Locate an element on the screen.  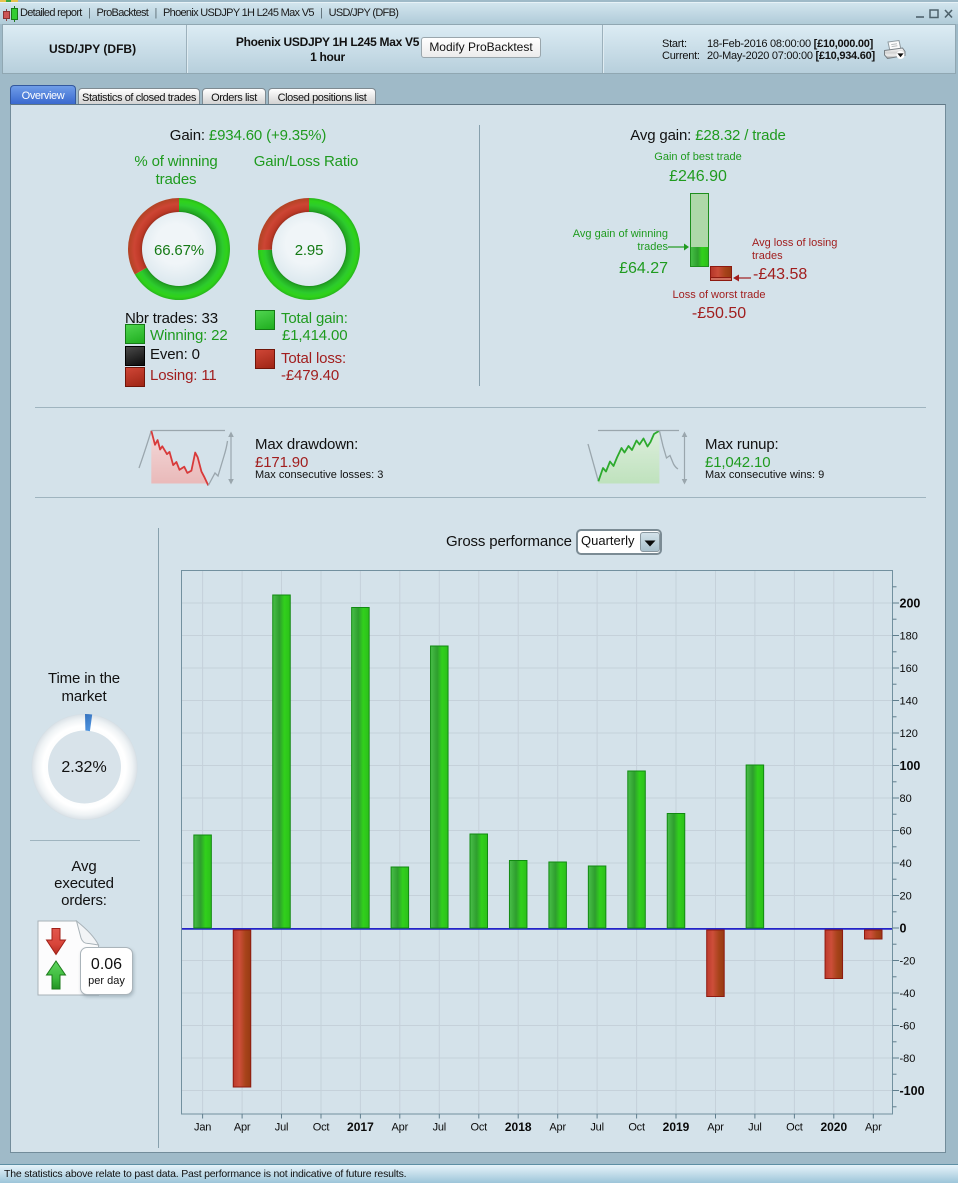
svg-text: 2018 is located at coordinates (518, 1127).